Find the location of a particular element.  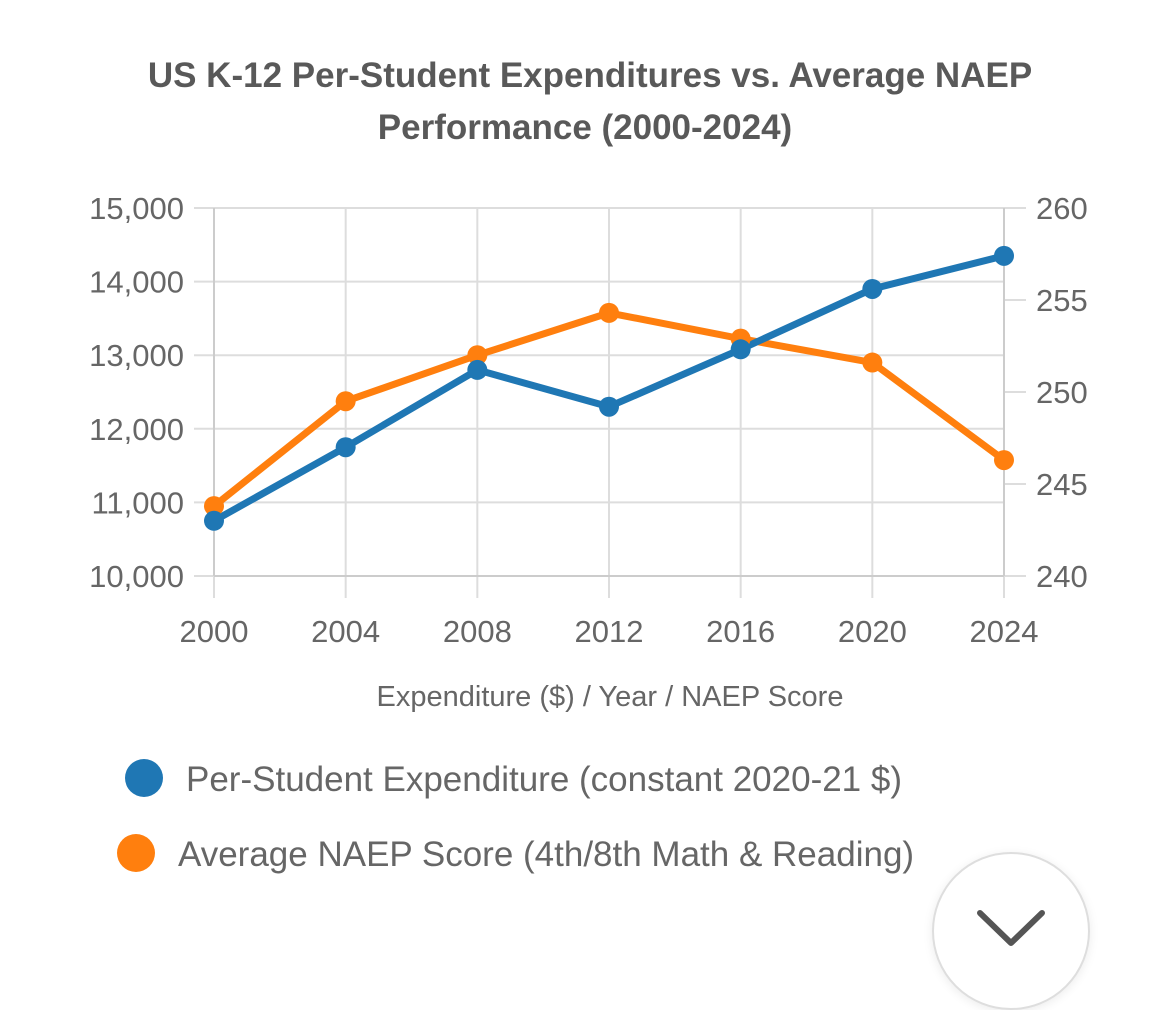

y-left-tick-label: 14,000 is located at coordinates (136, 282).